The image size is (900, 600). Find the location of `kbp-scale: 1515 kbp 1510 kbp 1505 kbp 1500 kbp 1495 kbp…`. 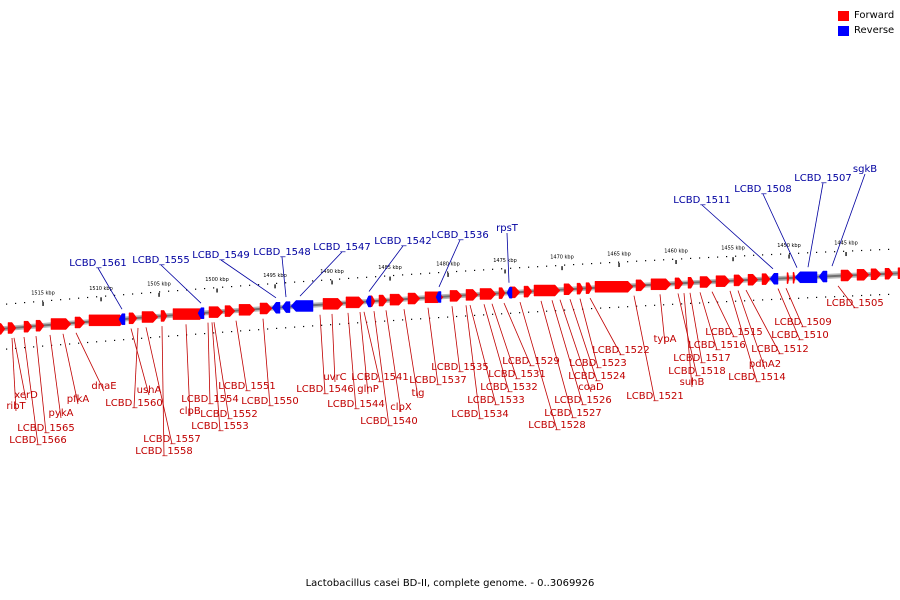

kbp-scale: 1515 kbp 1510 kbp 1505 kbp 1500 kbp 1495 kbp… is located at coordinates (444, 273).